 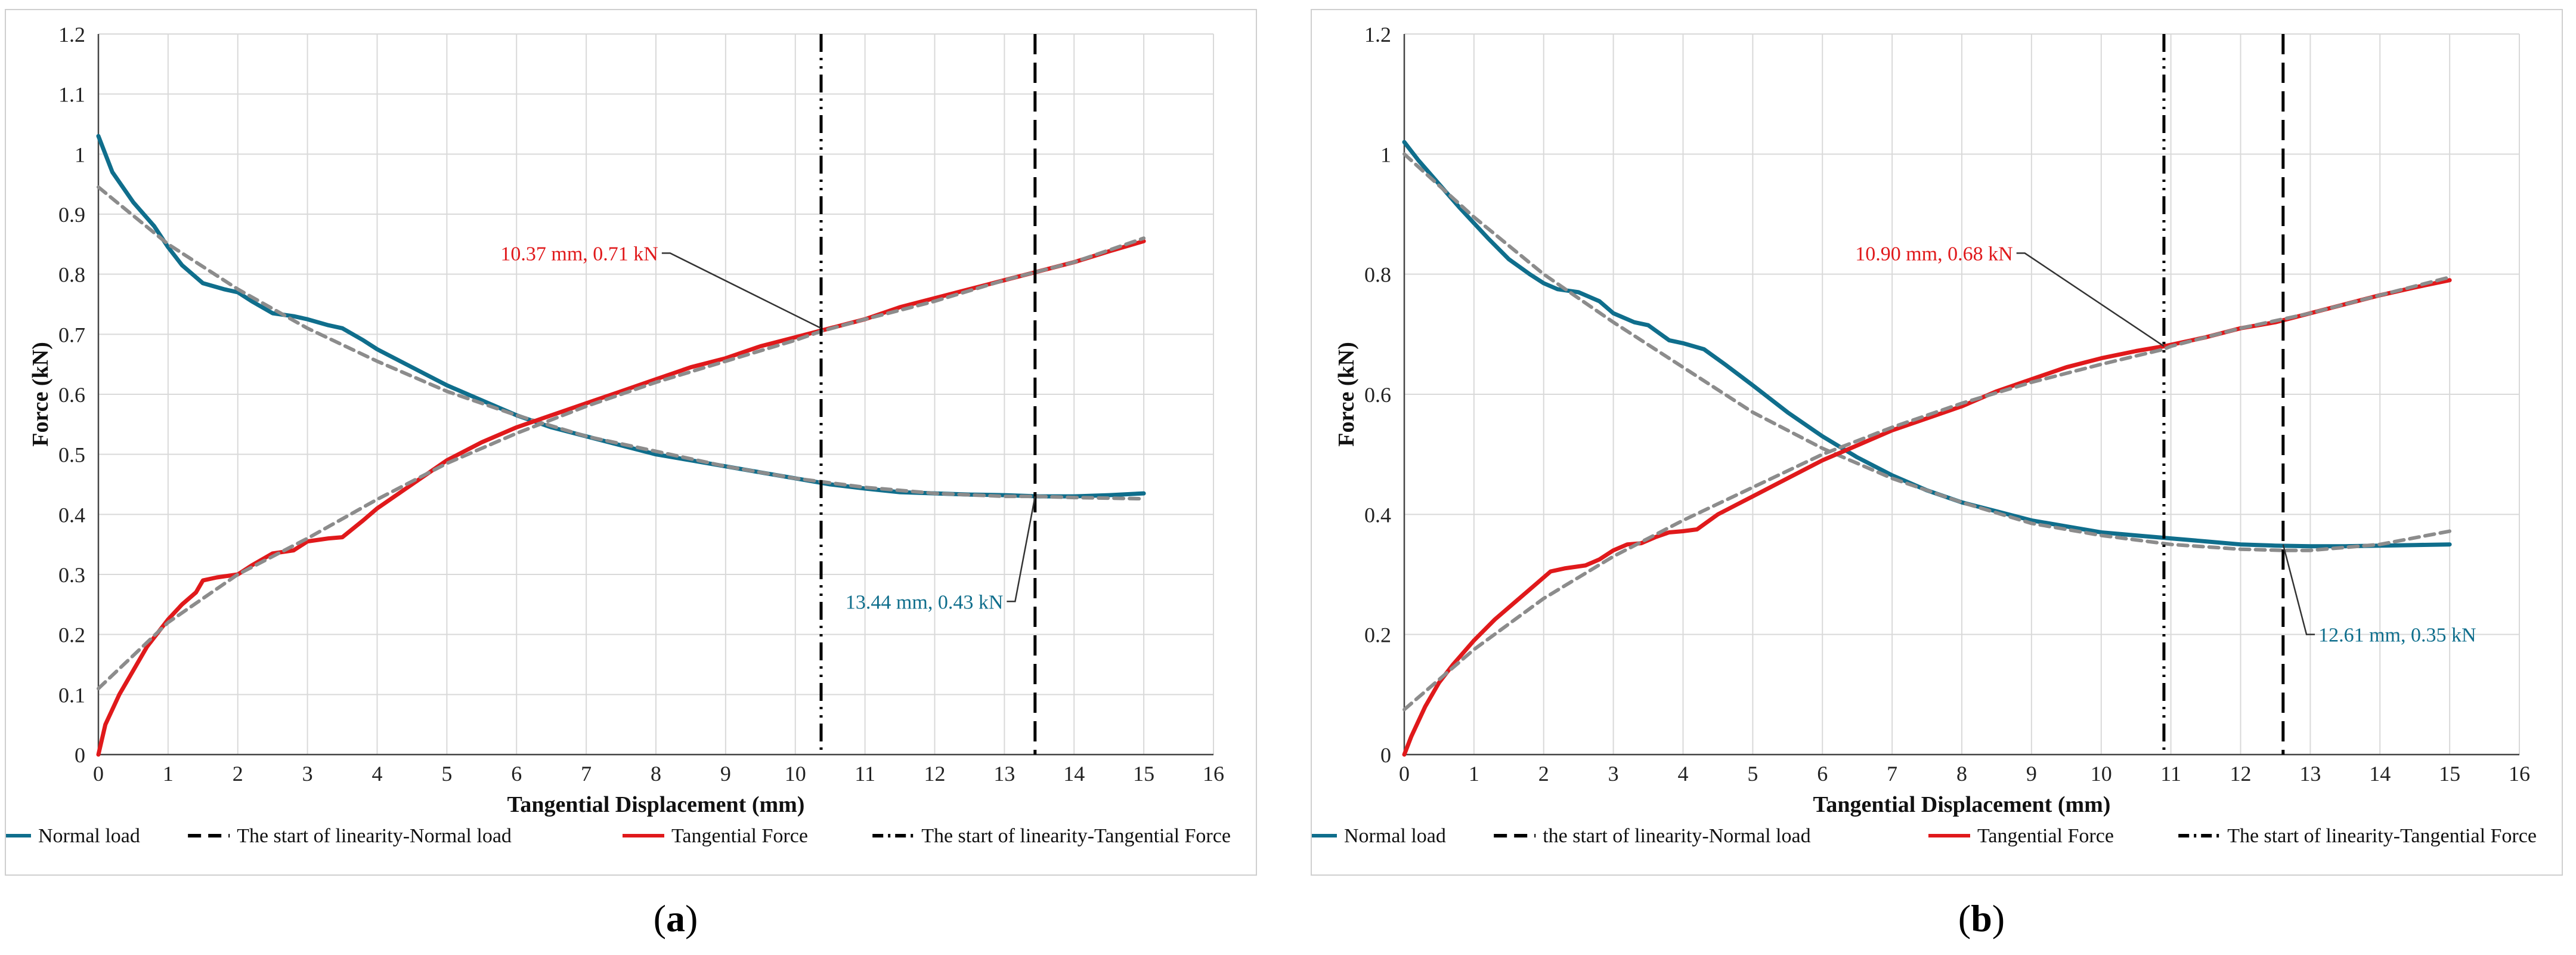 I want to click on legend-label: The start of linearity-Normal load, so click(x=375, y=836).